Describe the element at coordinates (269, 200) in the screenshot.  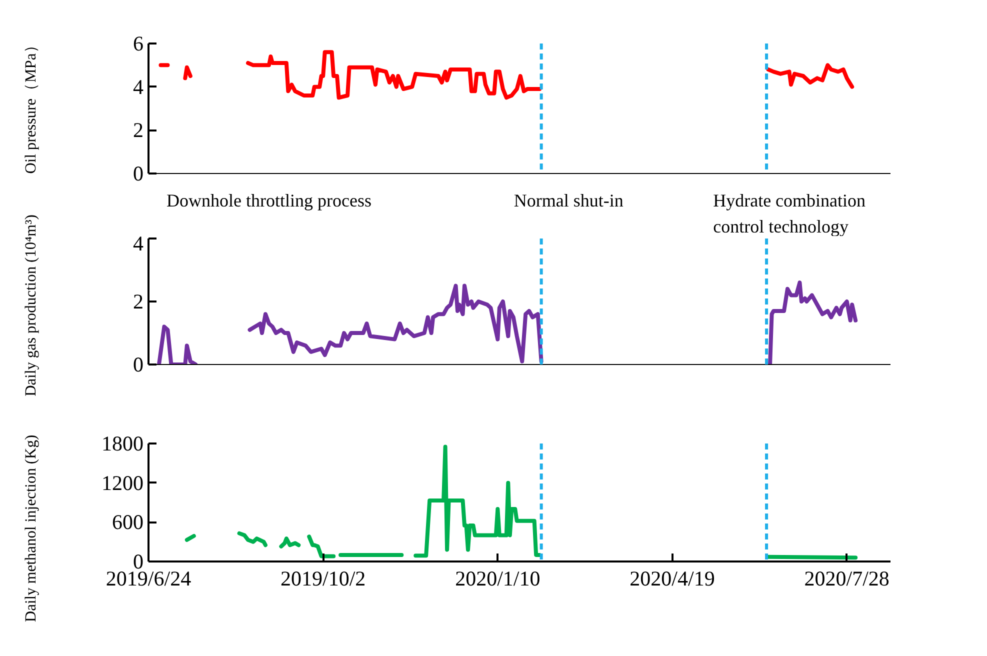
I see `text: Downhole throttling process` at that location.